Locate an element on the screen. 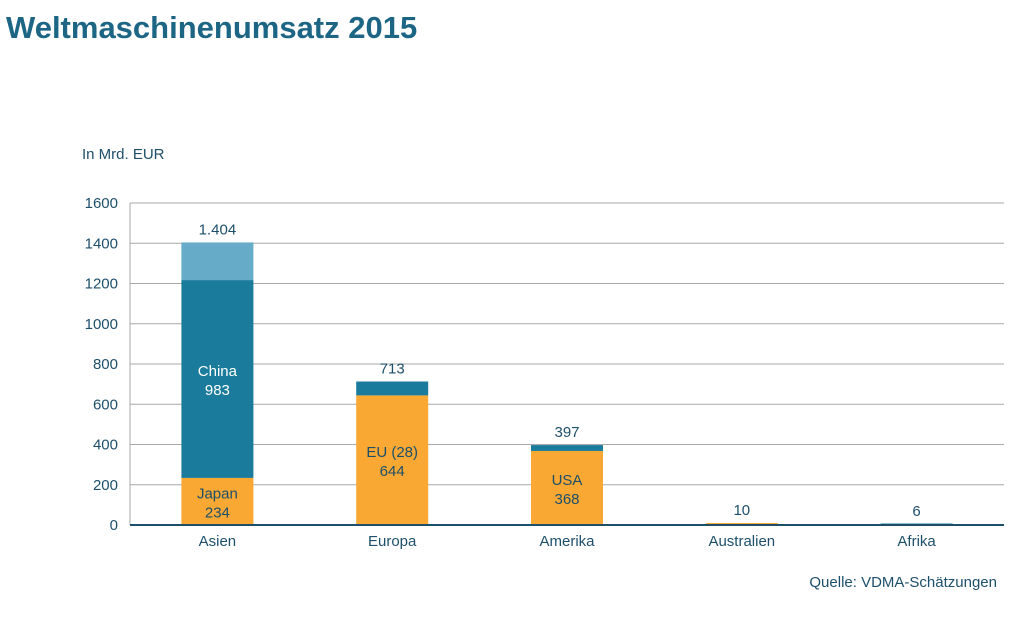  bar-total-label: 397 is located at coordinates (566, 432).